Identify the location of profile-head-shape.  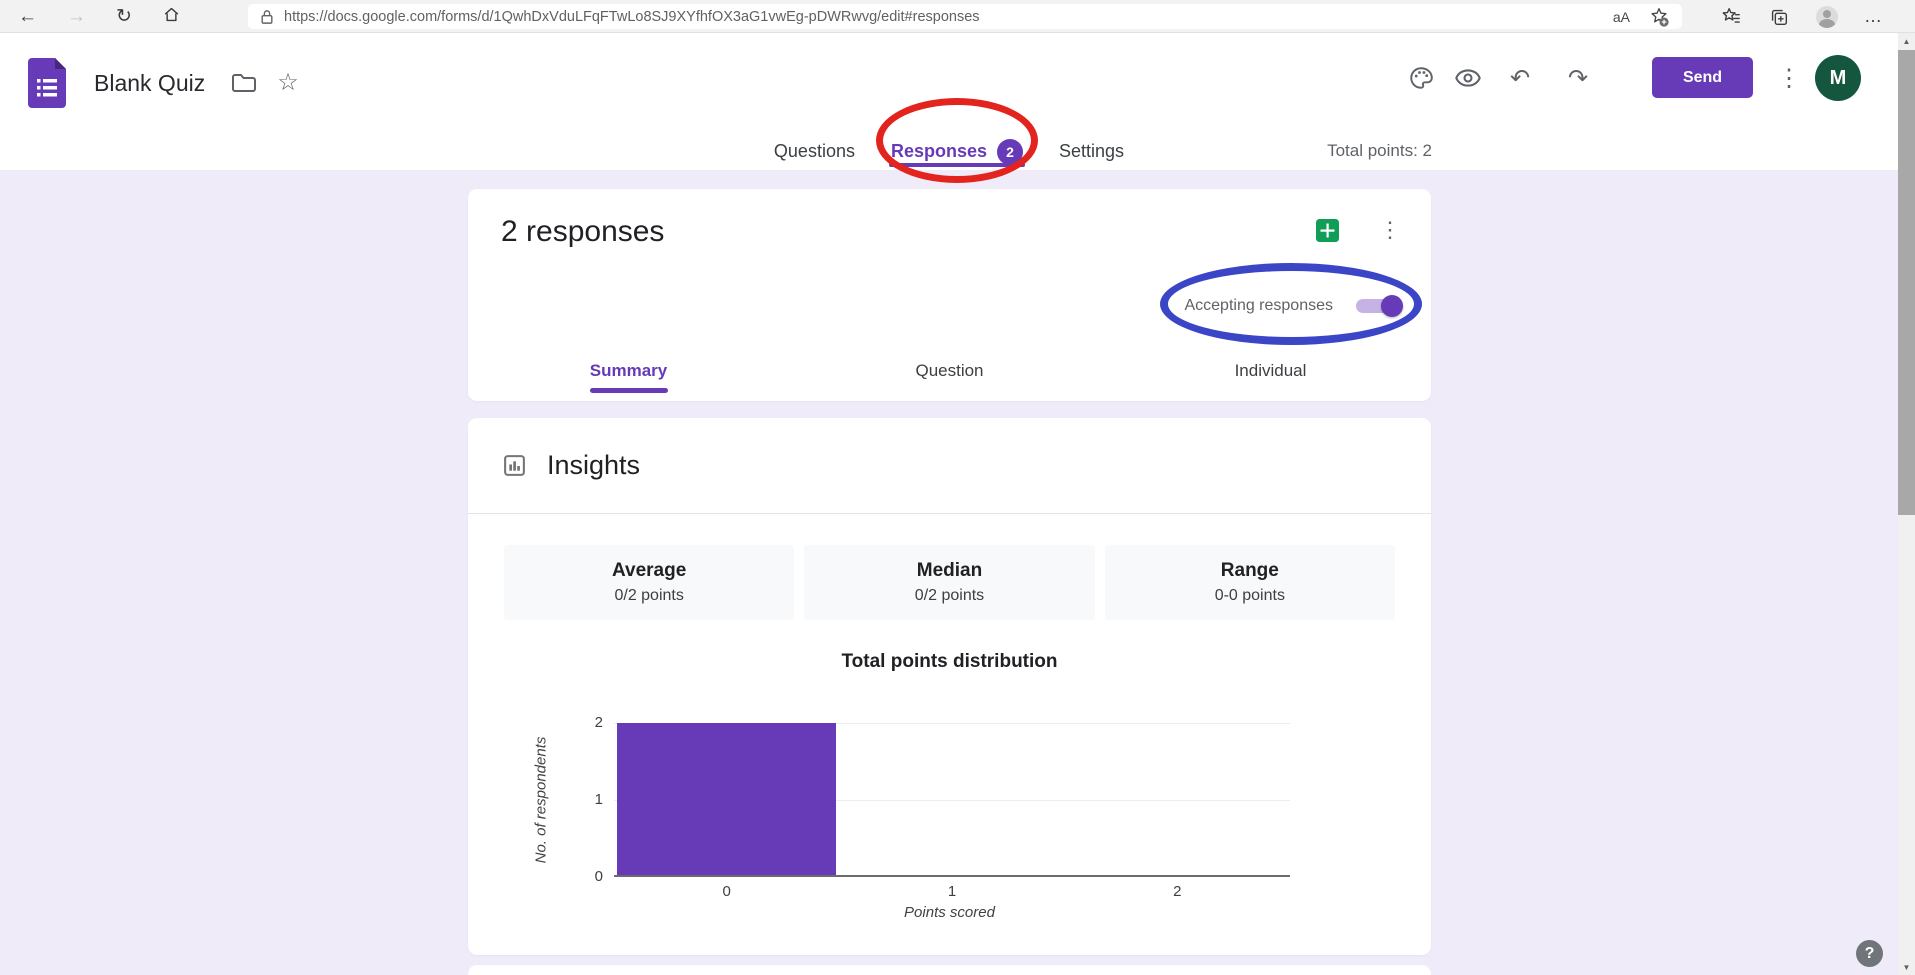
(1827, 13).